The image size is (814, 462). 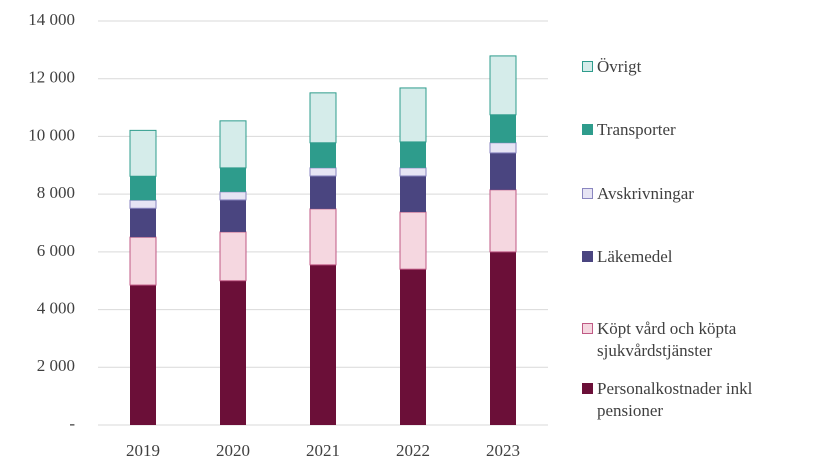 I want to click on legend-label: Köpt vård och köpta sjukvårdstjänster, so click(x=667, y=339).